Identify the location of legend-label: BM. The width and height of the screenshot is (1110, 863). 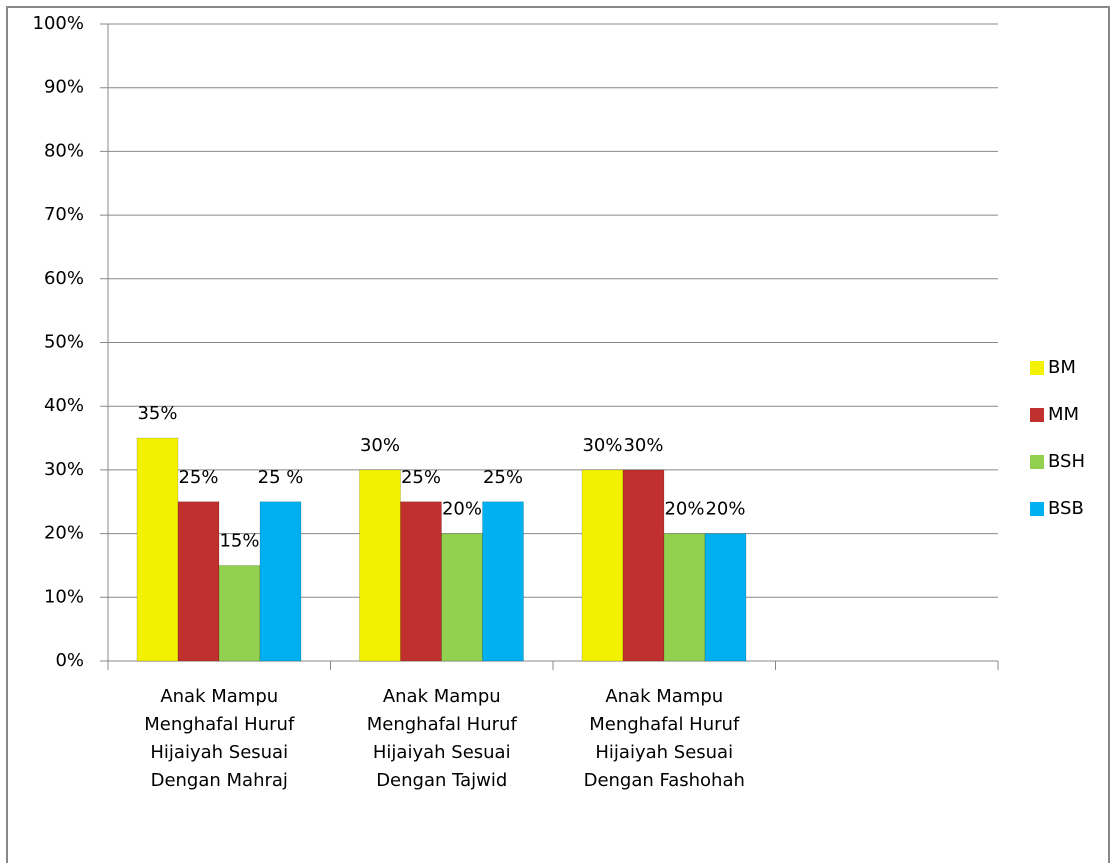
(1062, 367).